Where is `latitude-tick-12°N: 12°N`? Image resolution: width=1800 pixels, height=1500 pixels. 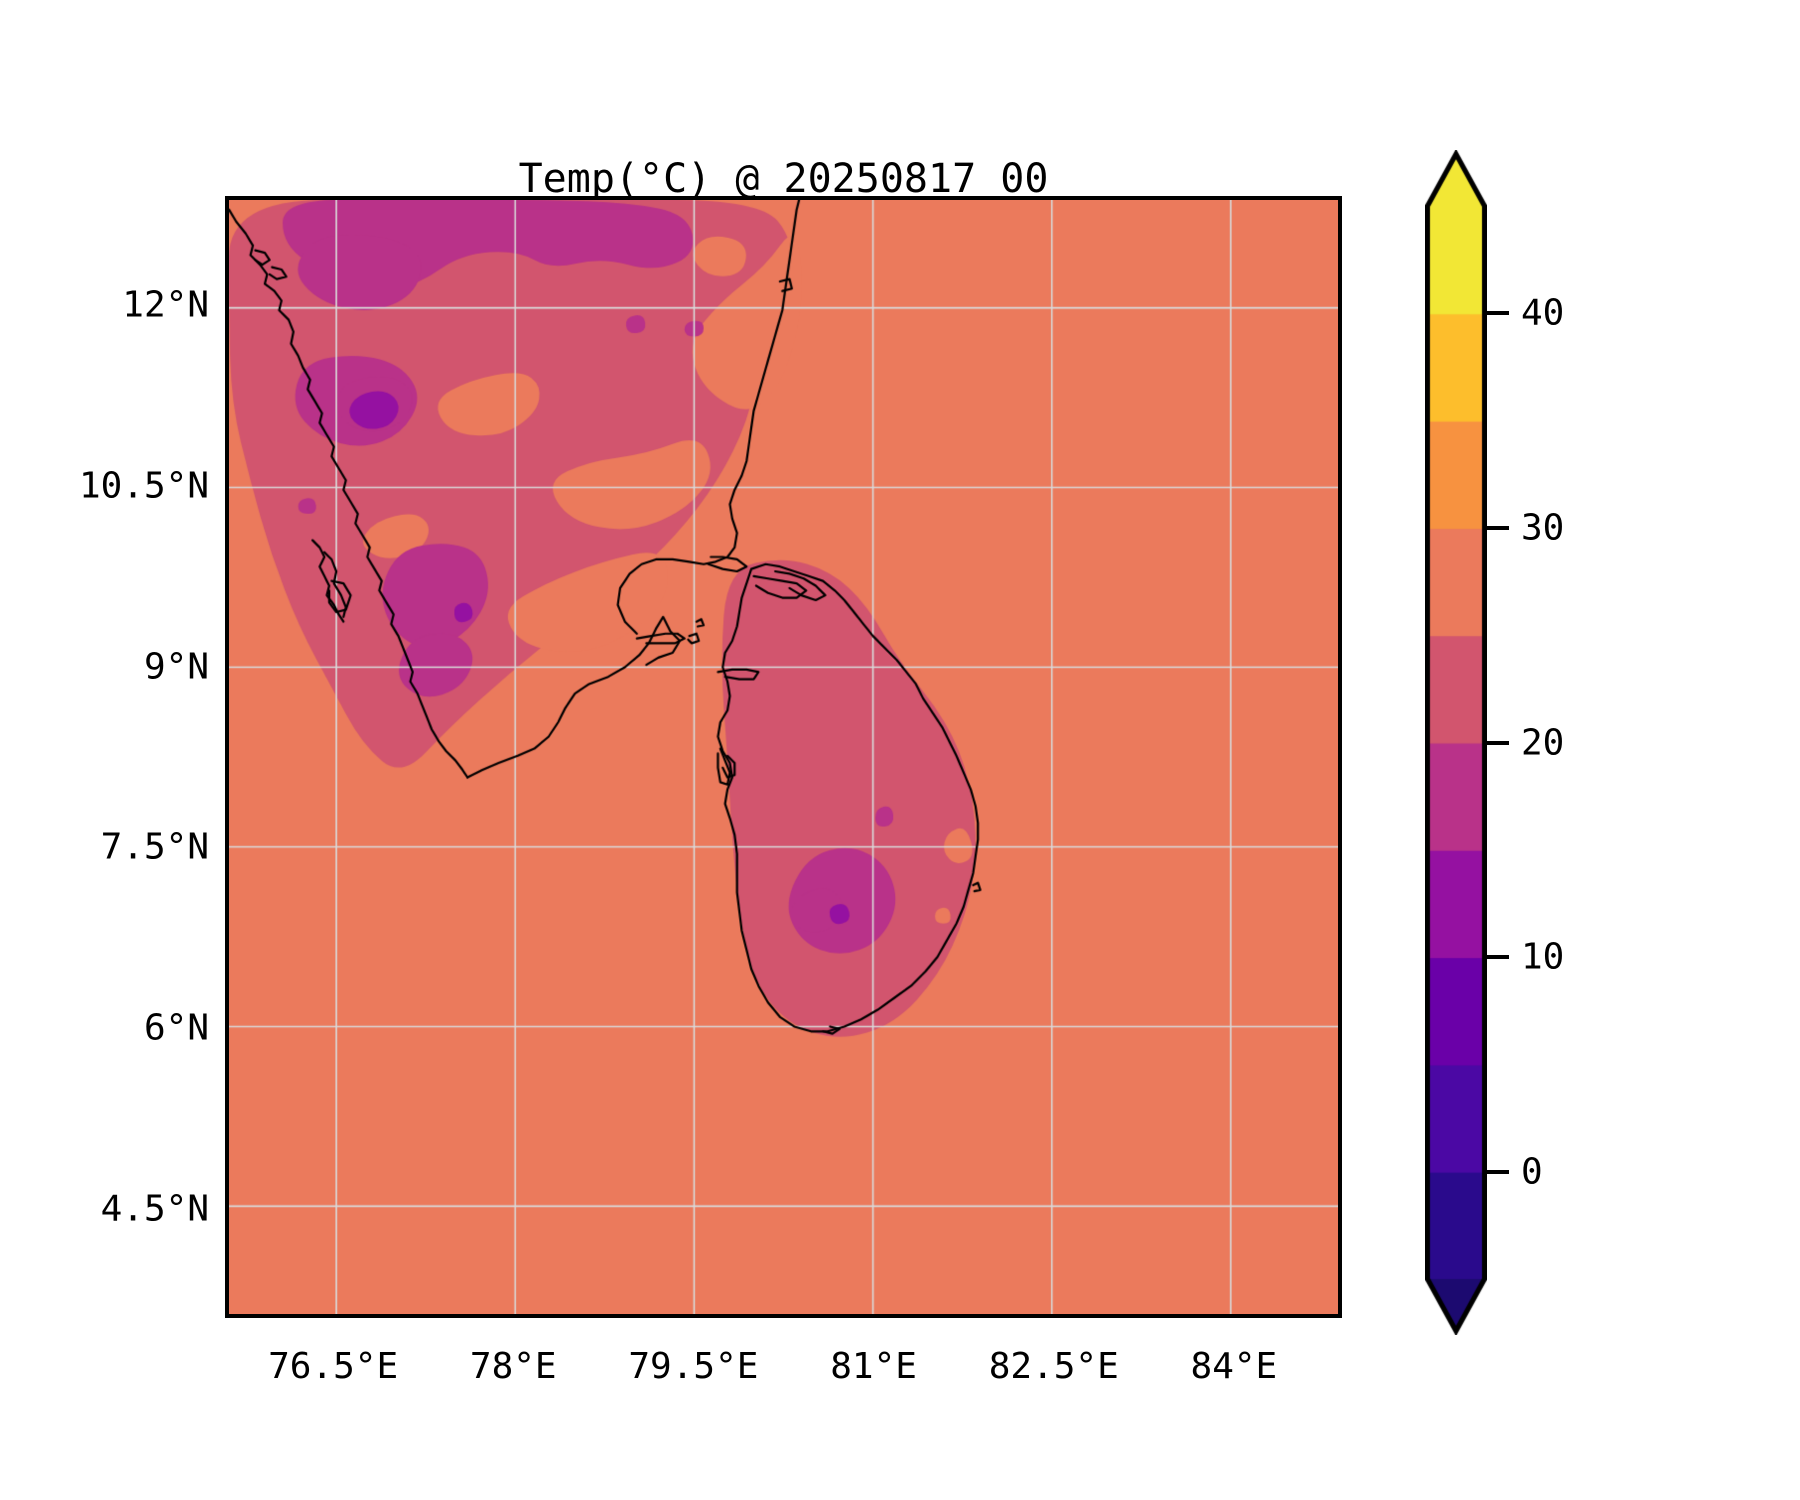
latitude-tick-12°N: 12°N is located at coordinates (165, 305).